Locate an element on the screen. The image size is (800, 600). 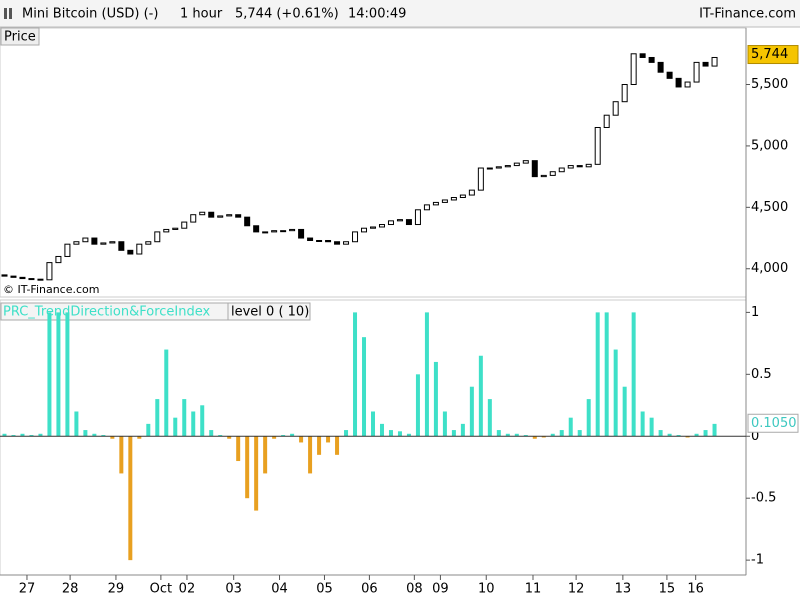
x-tick-label: 10 is located at coordinates (486, 589).